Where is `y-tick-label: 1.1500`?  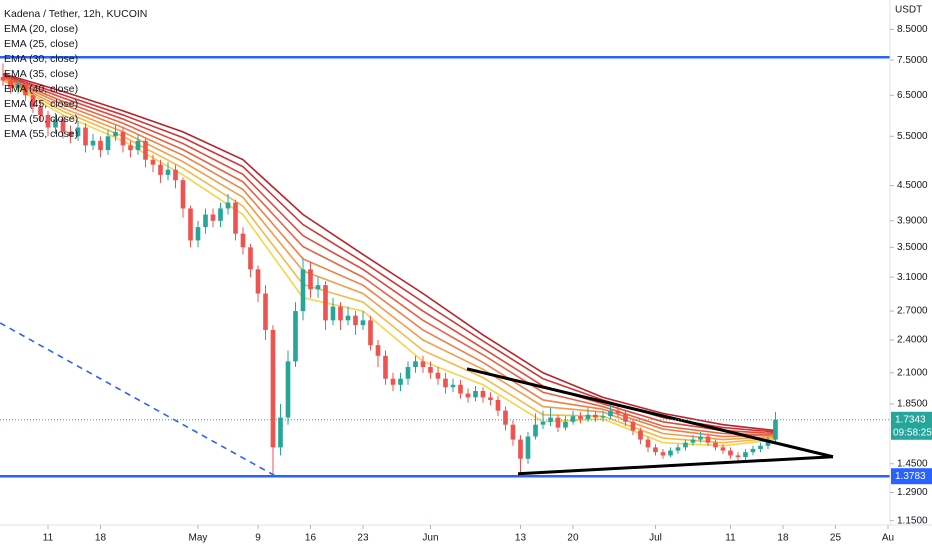
y-tick-label: 1.1500 is located at coordinates (912, 520).